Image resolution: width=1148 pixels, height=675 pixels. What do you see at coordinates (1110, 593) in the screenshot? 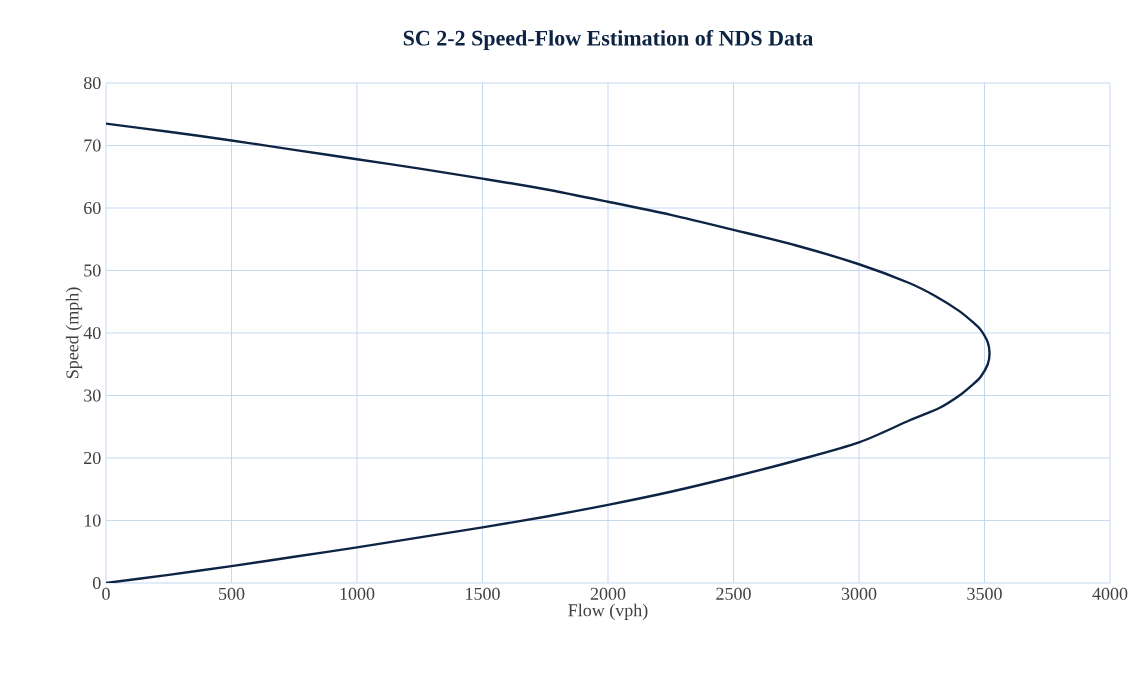
I see `x-tick-label: 4000` at bounding box center [1110, 593].